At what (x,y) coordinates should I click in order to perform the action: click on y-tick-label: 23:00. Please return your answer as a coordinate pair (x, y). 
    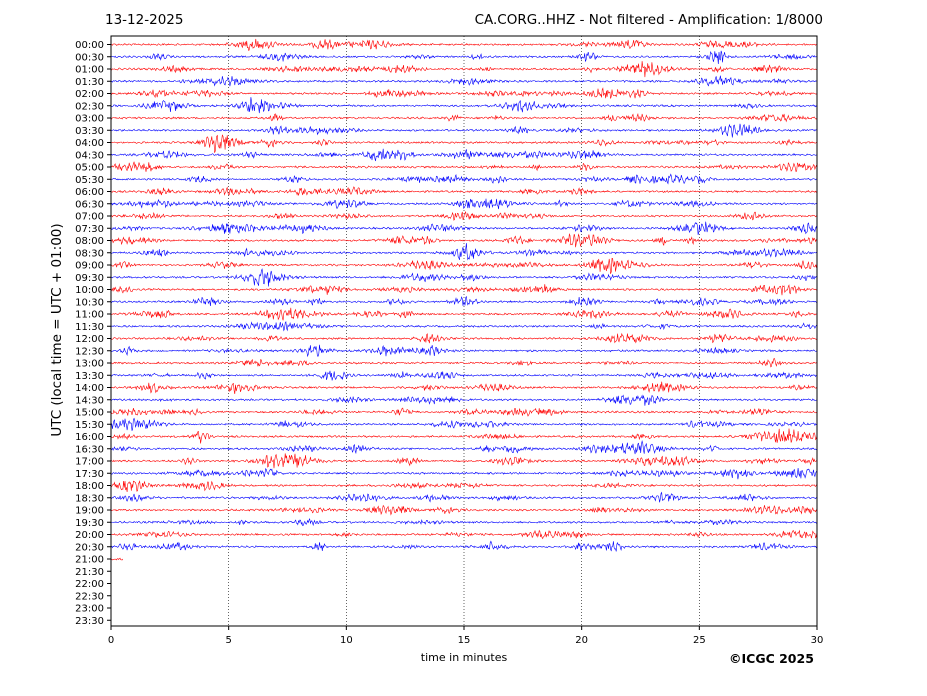
    Looking at the image, I should click on (89, 609).